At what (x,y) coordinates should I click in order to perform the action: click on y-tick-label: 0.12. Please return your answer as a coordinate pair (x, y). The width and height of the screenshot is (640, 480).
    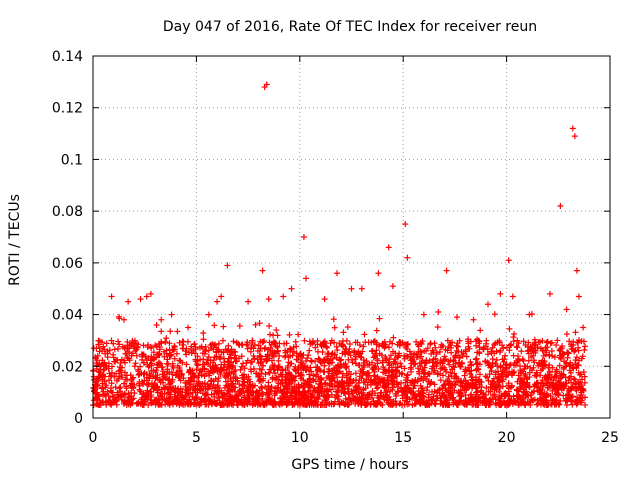
    Looking at the image, I should click on (67, 109).